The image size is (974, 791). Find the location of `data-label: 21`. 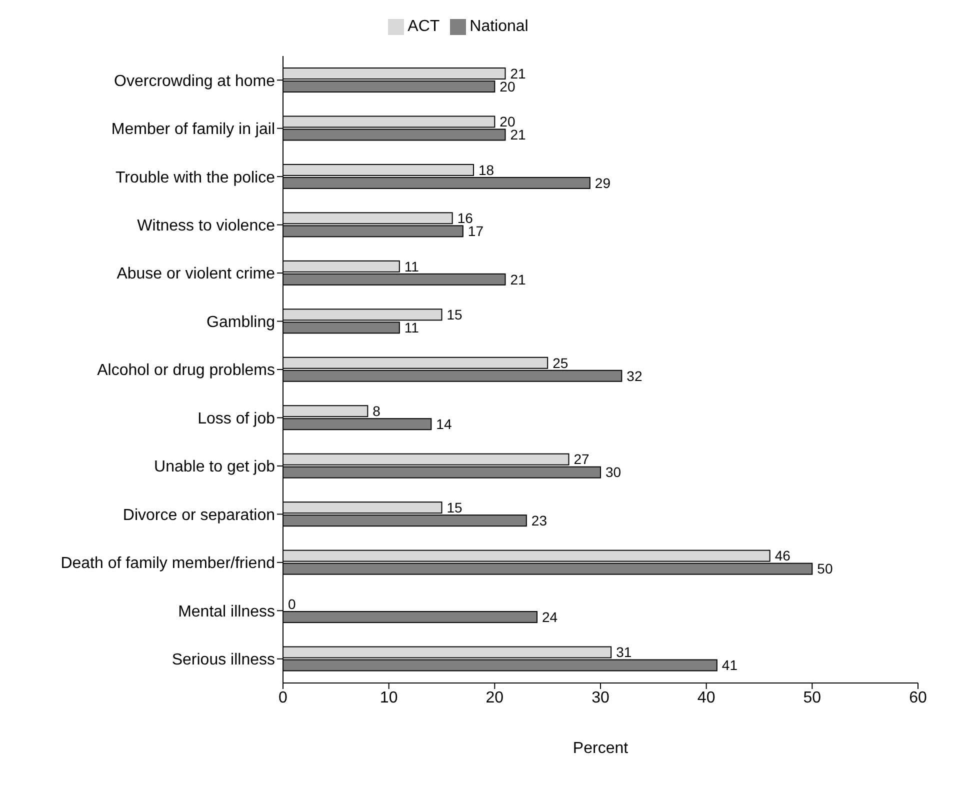

data-label: 21 is located at coordinates (518, 279).